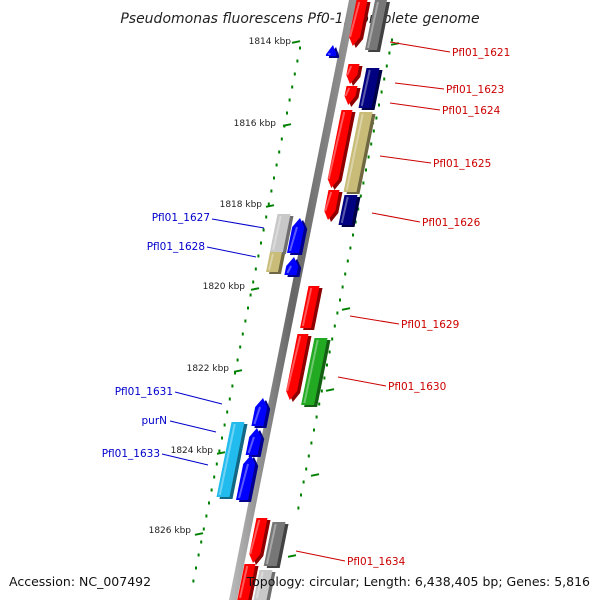 This screenshot has width=600, height=600. Describe the element at coordinates (451, 223) in the screenshot. I see `gene-label-pfl01-1626: Pfl01_1626` at that location.